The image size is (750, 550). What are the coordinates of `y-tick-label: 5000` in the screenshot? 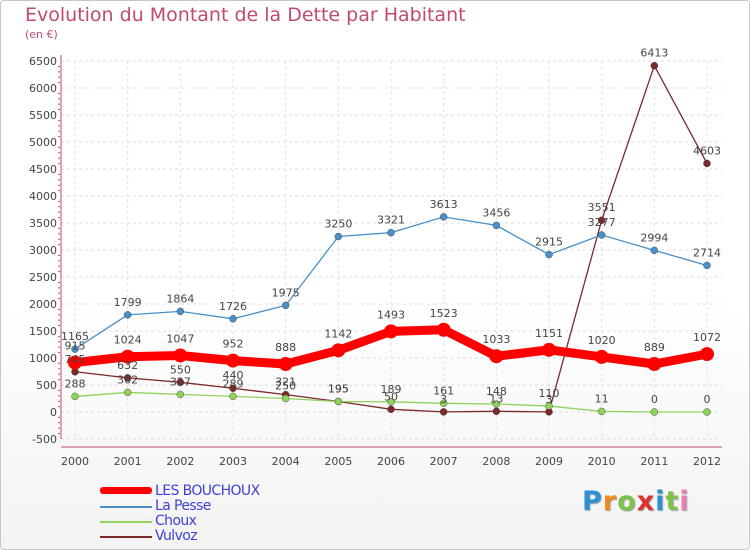 It's located at (43, 142).